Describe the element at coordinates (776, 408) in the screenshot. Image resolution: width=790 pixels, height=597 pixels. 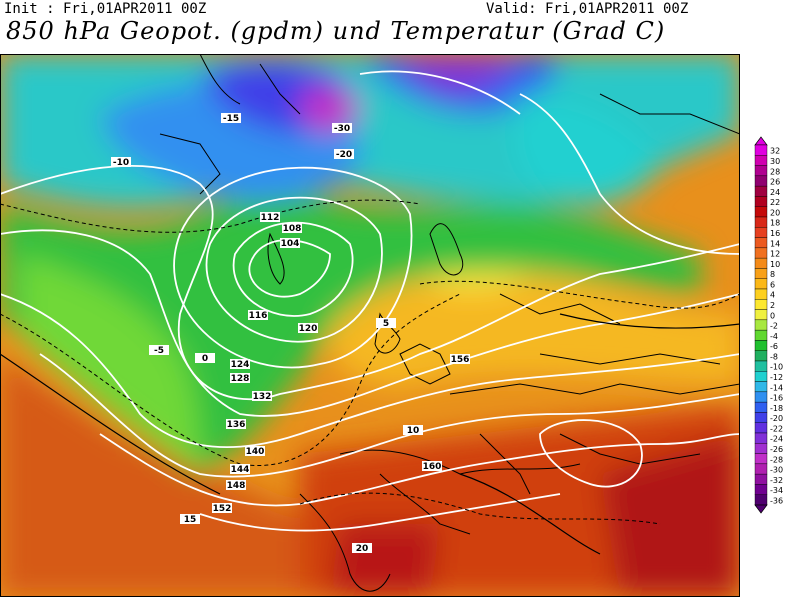
I see `legend-label: -18` at that location.